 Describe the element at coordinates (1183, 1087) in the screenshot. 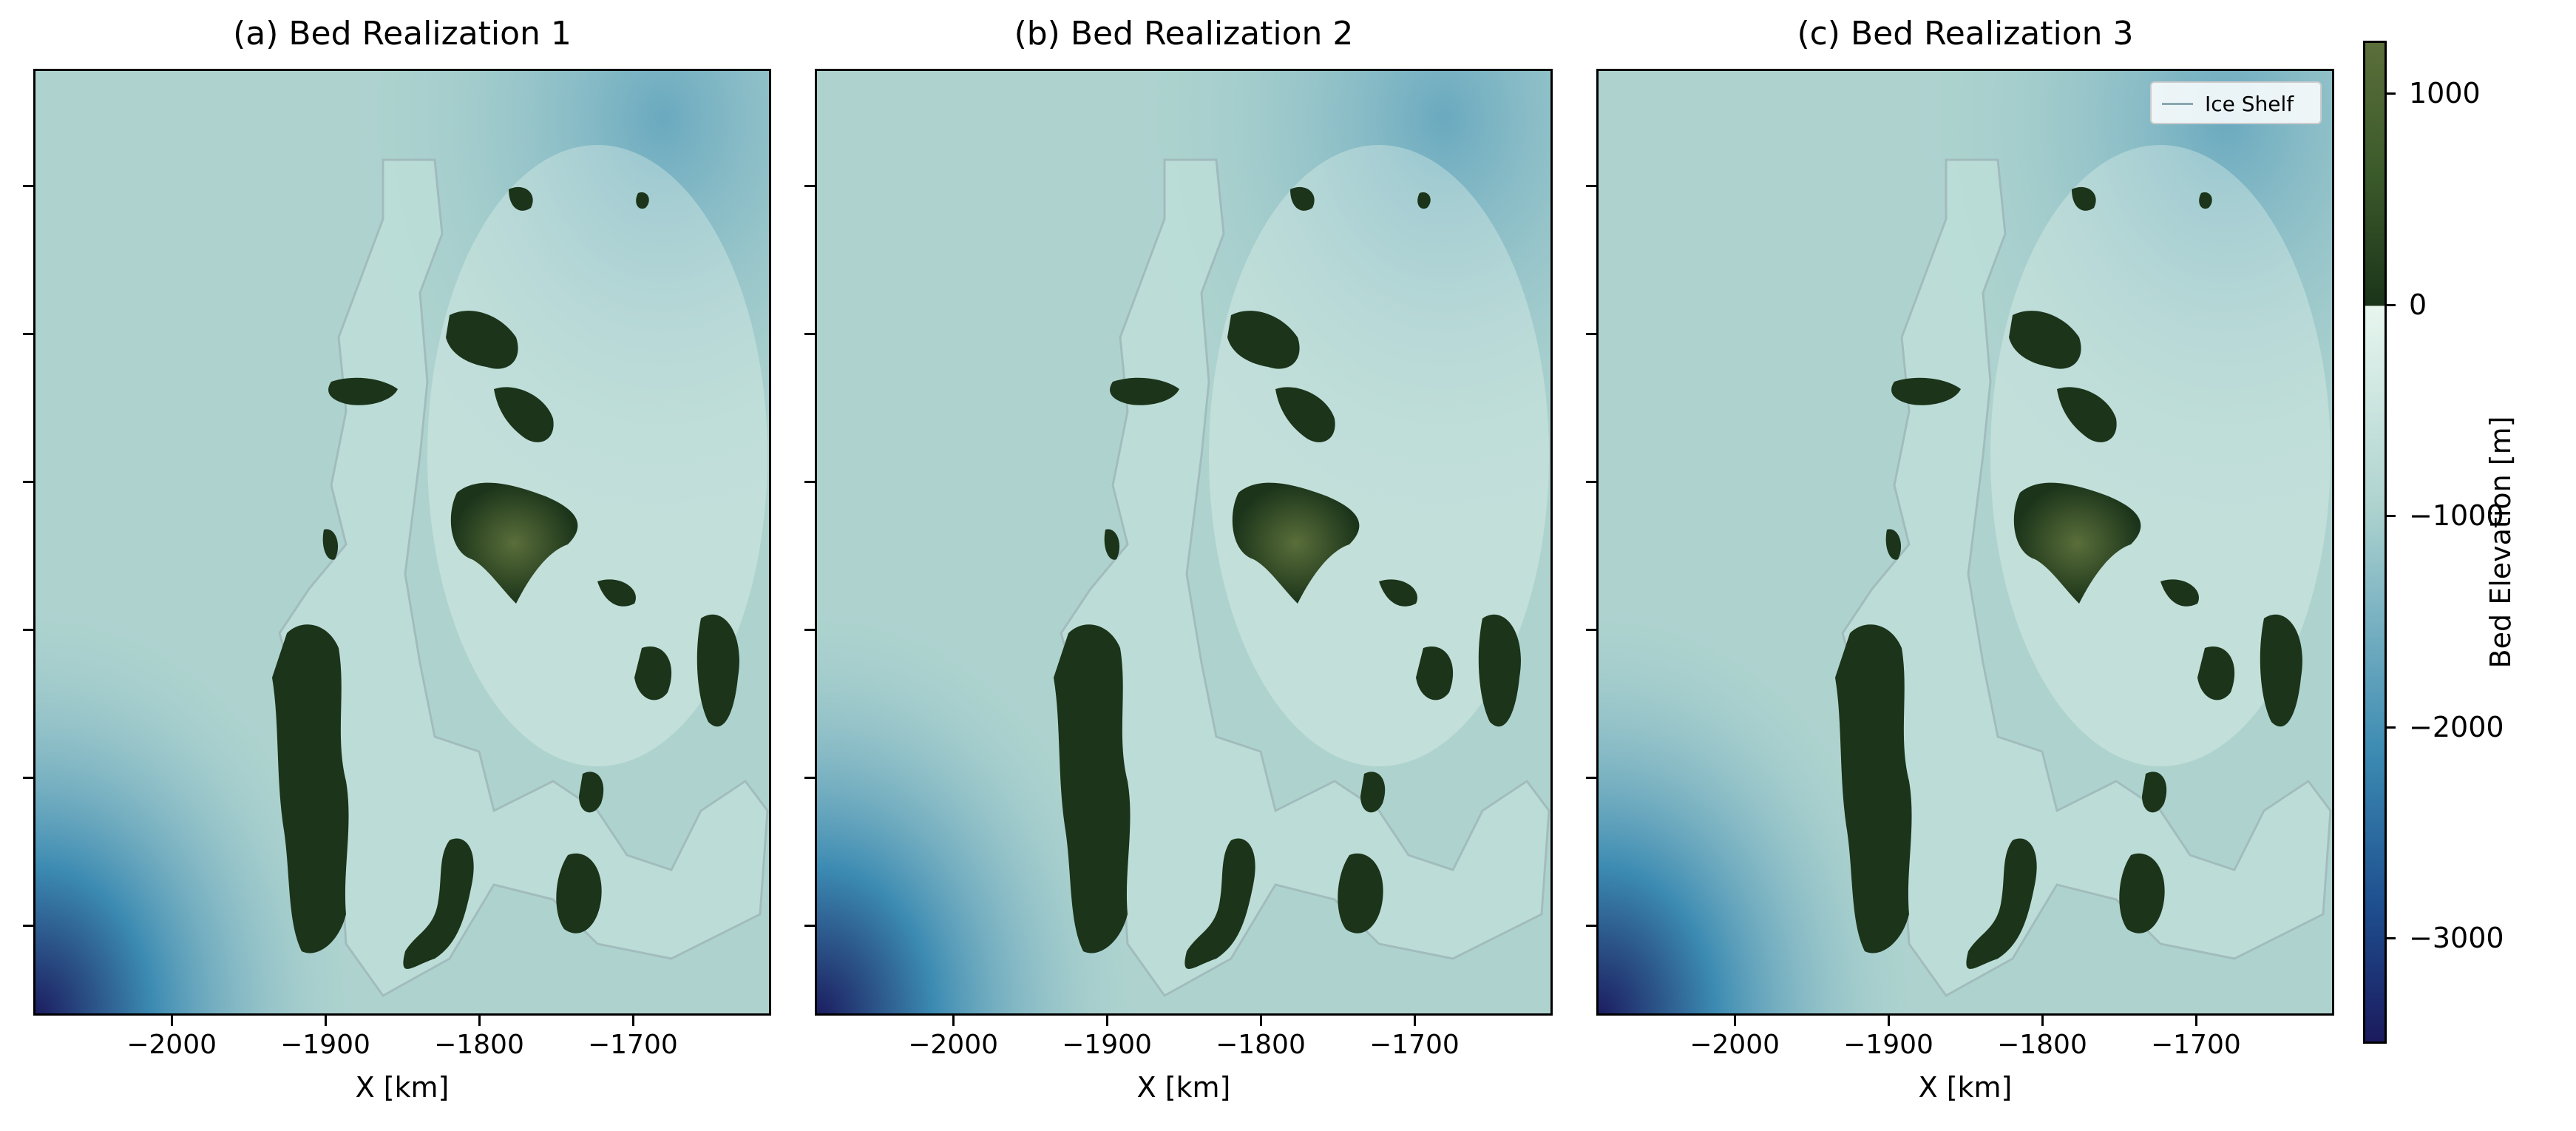

I see `panel-b-xlabel: X [km]` at that location.